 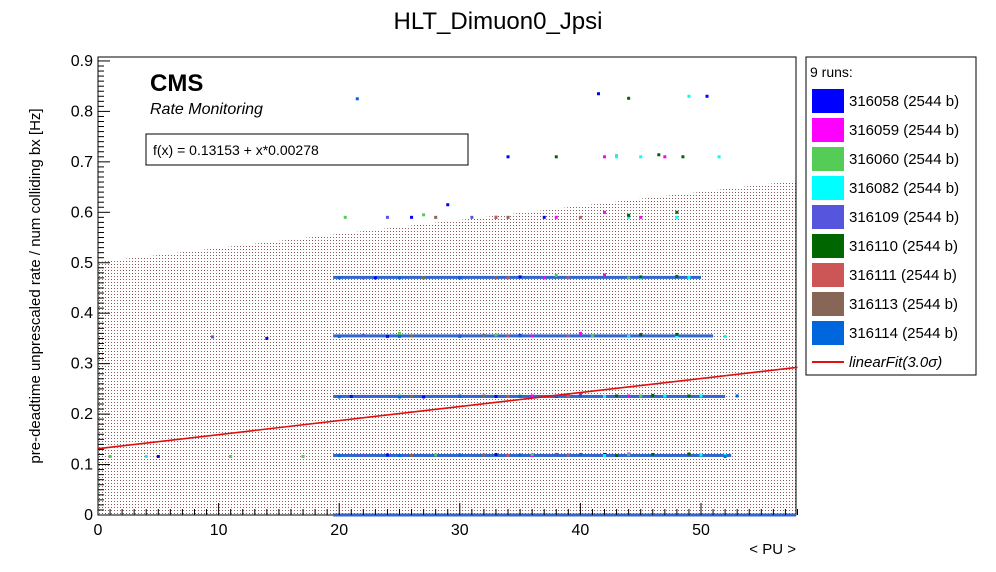 I want to click on legend-item: 316114 (2544 b), so click(x=885, y=333).